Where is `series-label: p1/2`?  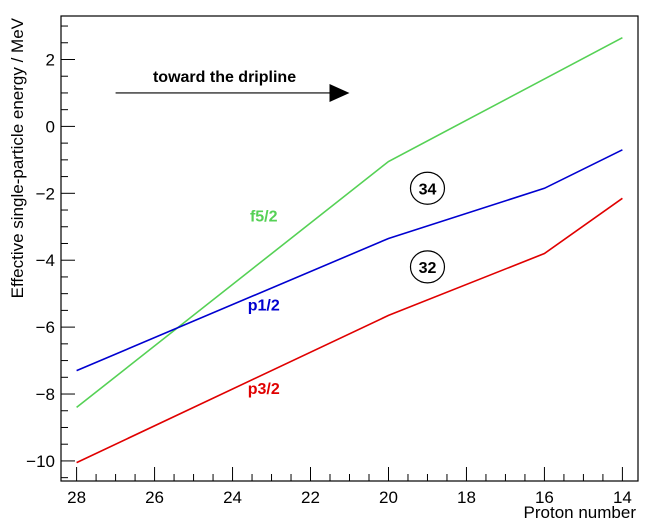
series-label: p1/2 is located at coordinates (264, 305).